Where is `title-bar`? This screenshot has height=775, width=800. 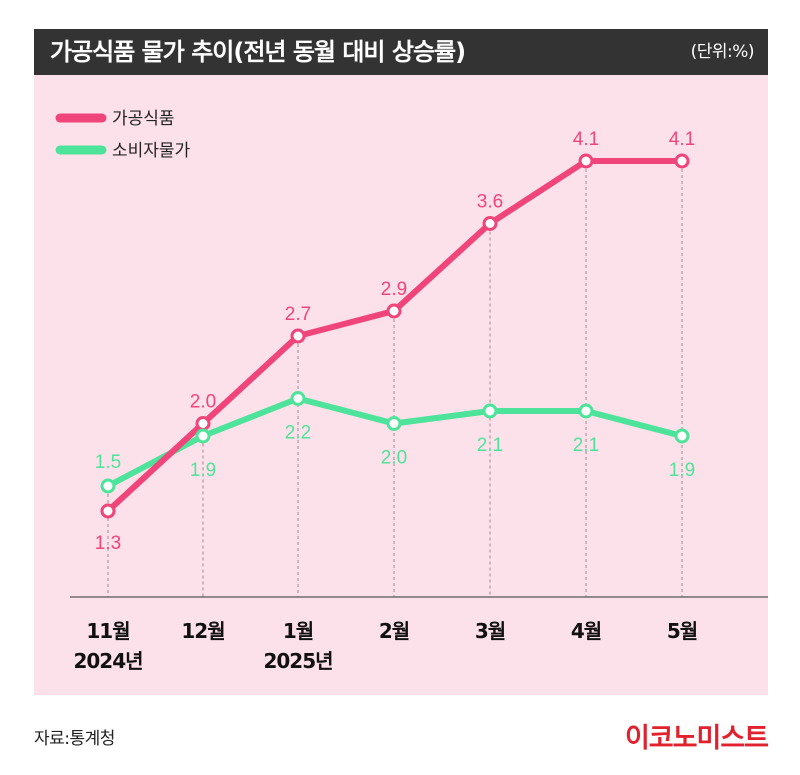
title-bar is located at coordinates (401, 52).